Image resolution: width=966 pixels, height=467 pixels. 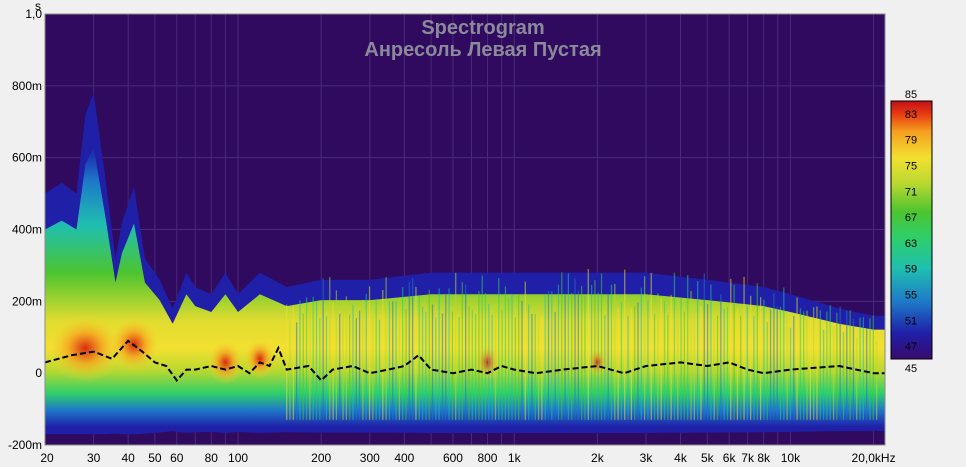 What do you see at coordinates (212, 458) in the screenshot?
I see `x-tick-label: 80` at bounding box center [212, 458].